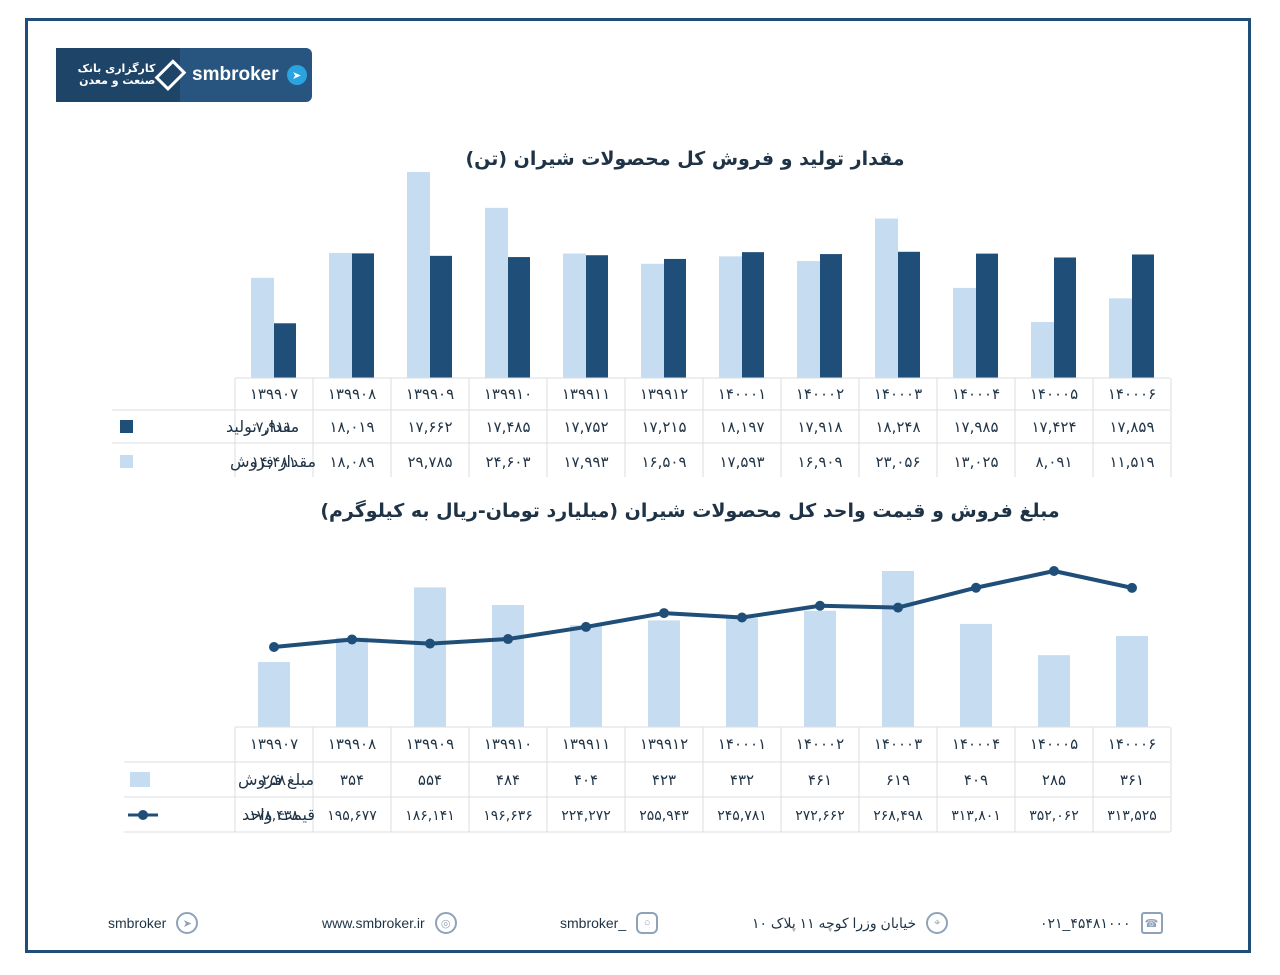  I want to click on instagram-icon: ○, so click(647, 923).